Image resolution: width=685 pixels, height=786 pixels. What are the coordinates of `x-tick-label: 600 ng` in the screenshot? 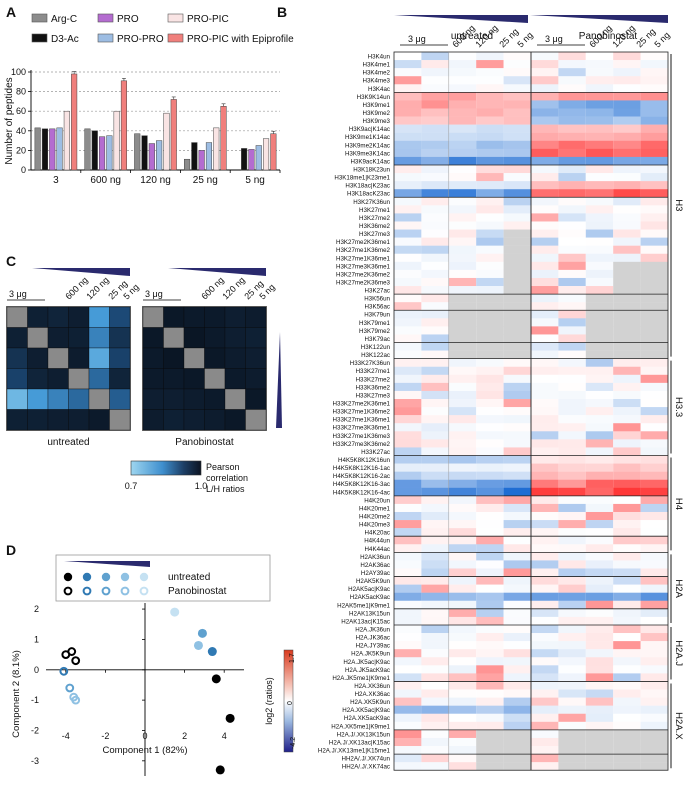 It's located at (105, 180).